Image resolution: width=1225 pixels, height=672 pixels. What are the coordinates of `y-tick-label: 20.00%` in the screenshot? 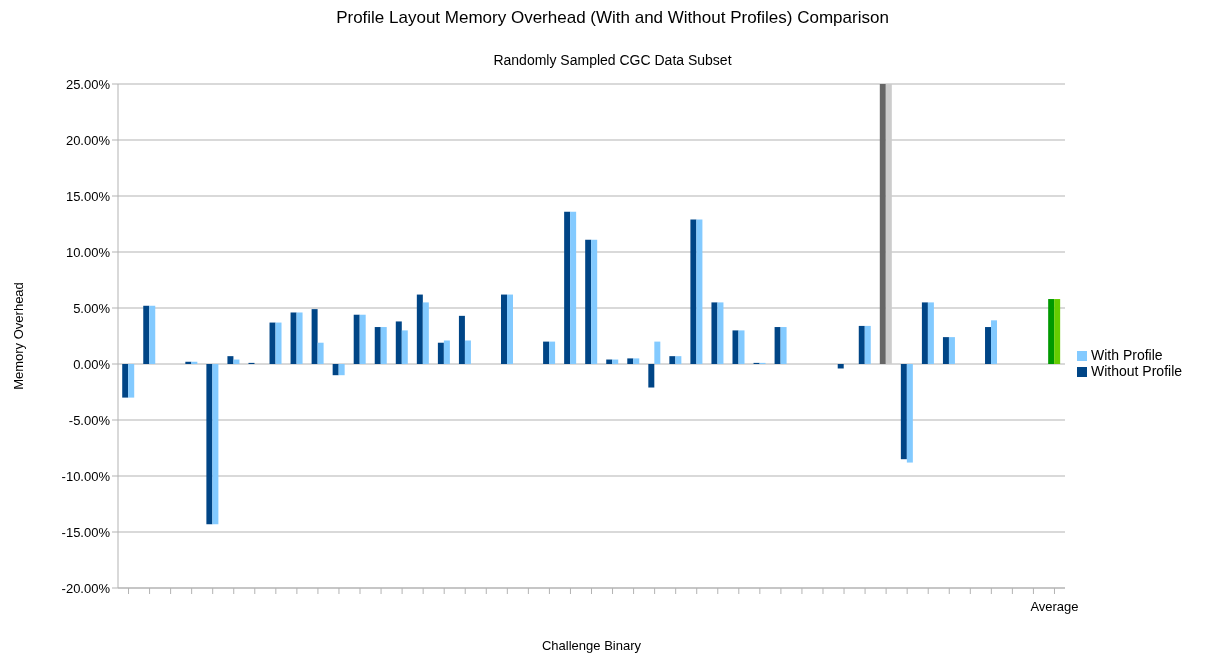 It's located at (88, 140).